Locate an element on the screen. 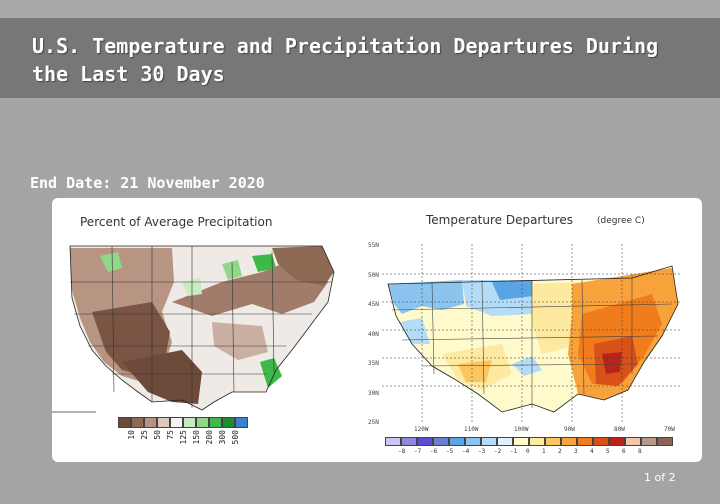 This screenshot has height=504, width=720. temp-legend-label: 8 is located at coordinates (640, 451).